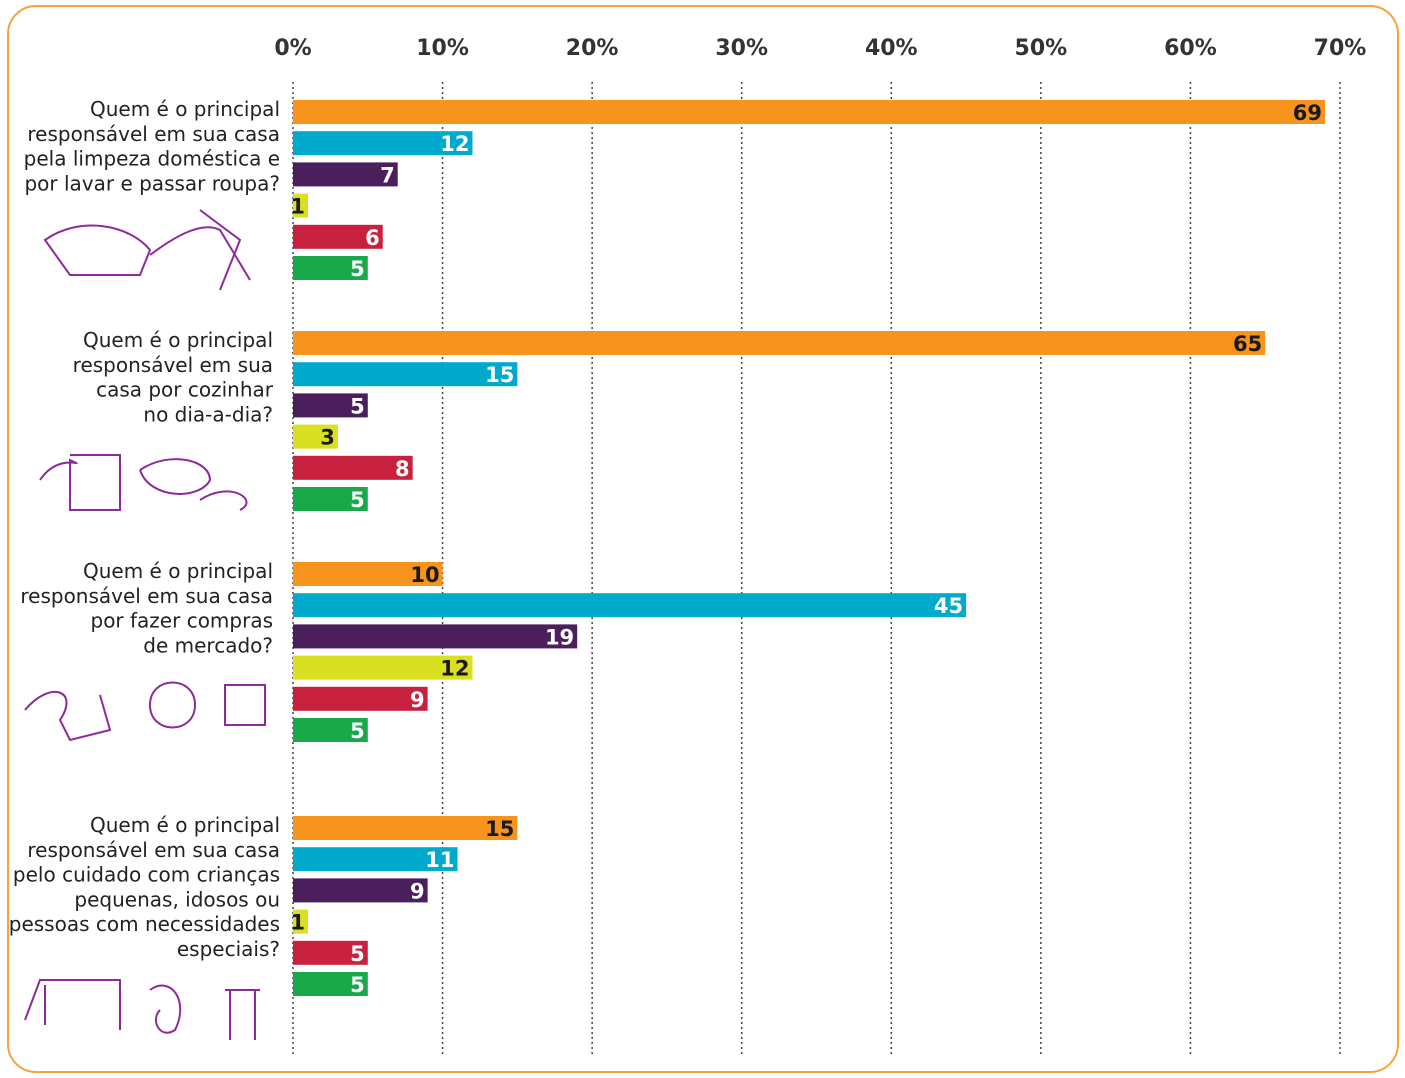 Image resolution: width=1405 pixels, height=1078 pixels. I want to click on category-label: por fazer compras, so click(182, 621).